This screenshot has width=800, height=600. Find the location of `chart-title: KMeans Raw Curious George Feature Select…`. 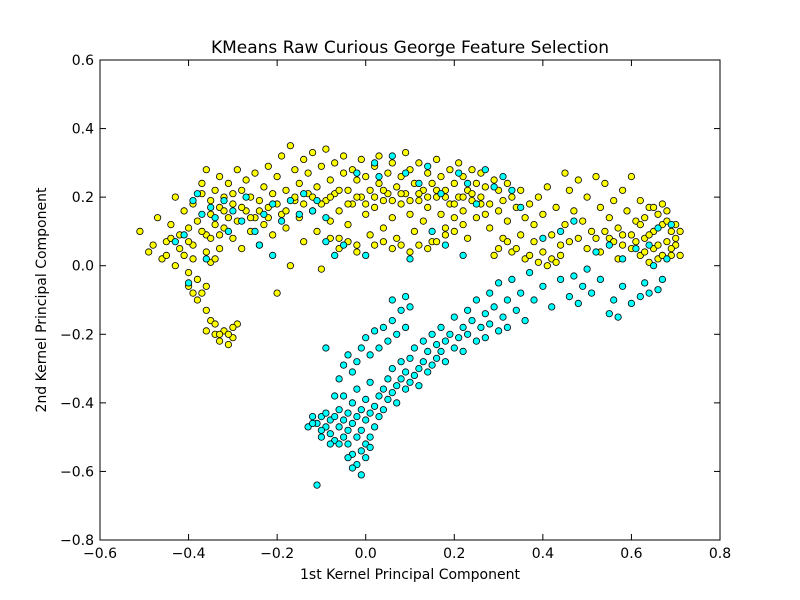

chart-title: KMeans Raw Curious George Feature Select… is located at coordinates (410, 48).